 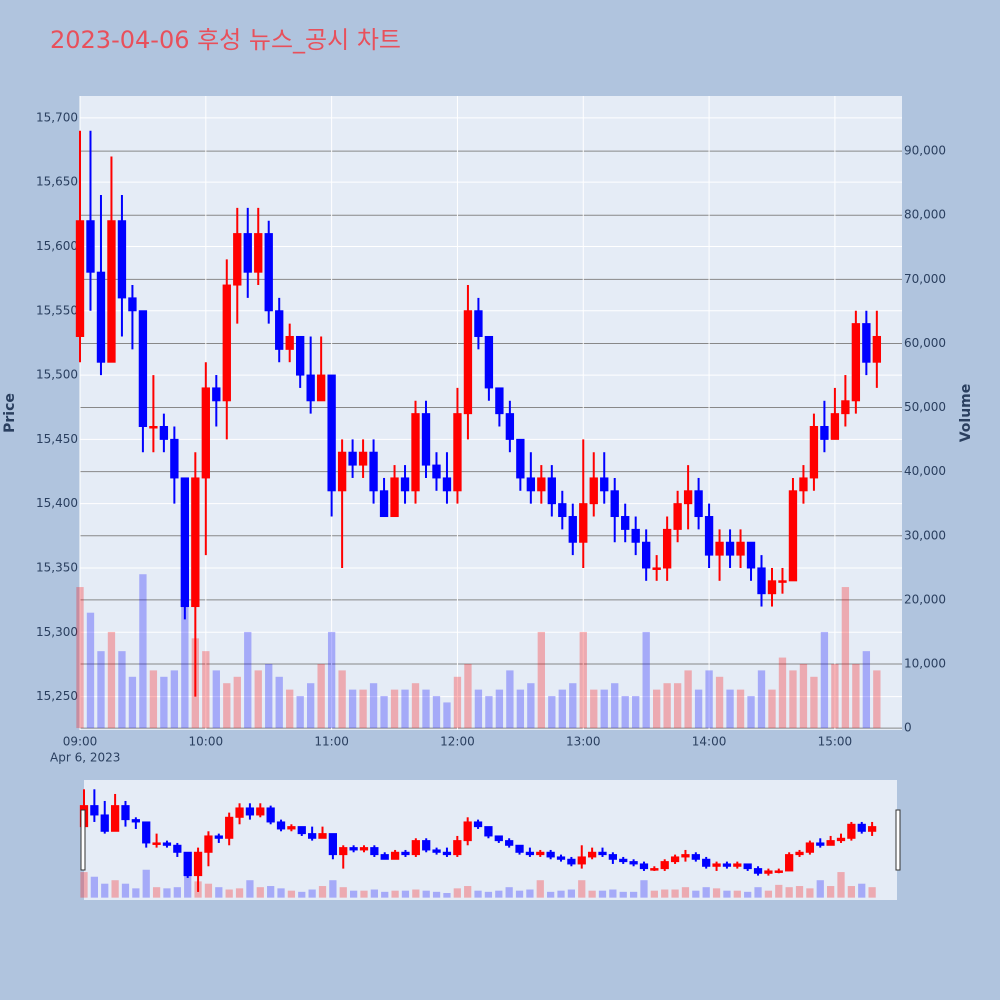 What do you see at coordinates (925, 343) in the screenshot?
I see `y2-tick-label: 60,000` at bounding box center [925, 343].